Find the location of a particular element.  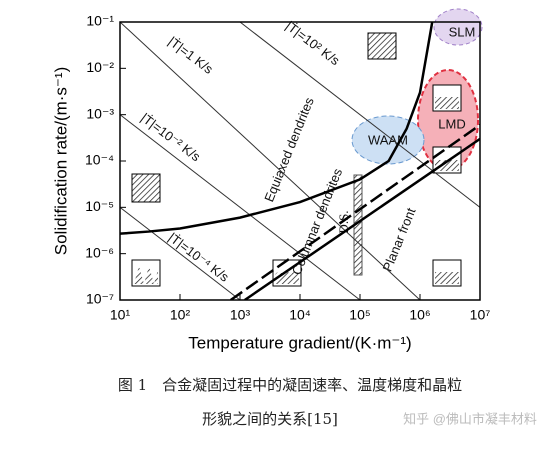

icon-lmd-bottom-fill is located at coordinates (447, 165).